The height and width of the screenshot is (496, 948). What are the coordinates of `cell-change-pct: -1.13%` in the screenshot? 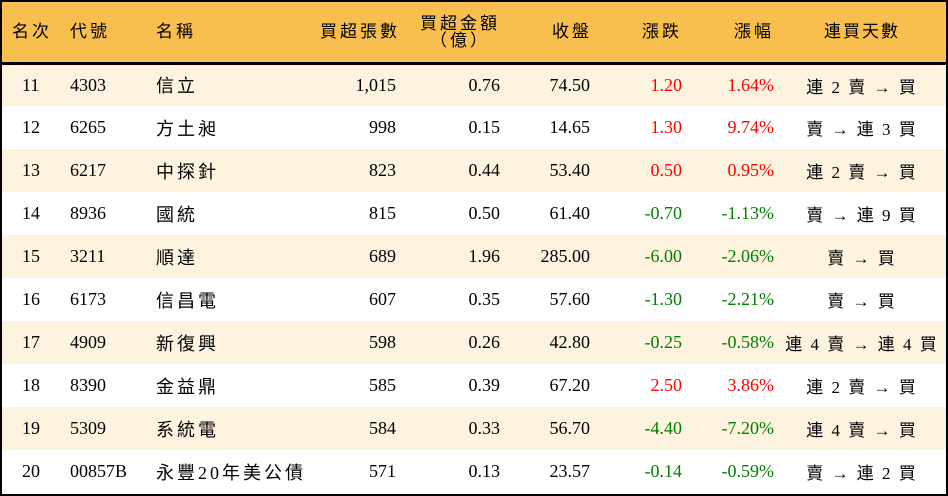 It's located at (748, 213).